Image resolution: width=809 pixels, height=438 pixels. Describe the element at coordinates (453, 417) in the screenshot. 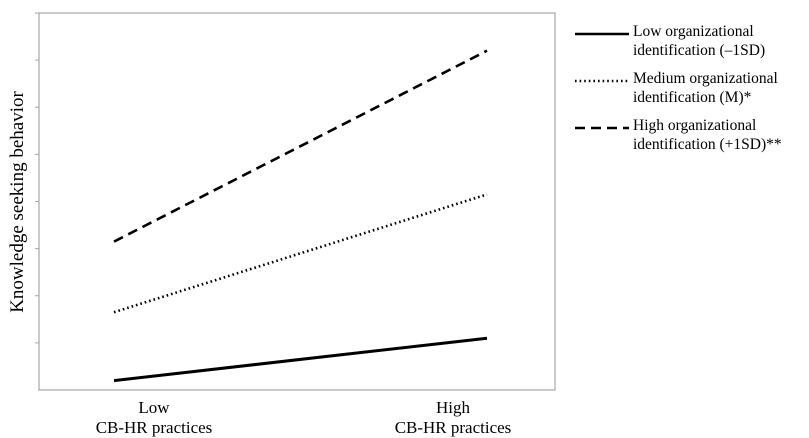

I see `x-tick-label-2: High CB-HR practices` at that location.